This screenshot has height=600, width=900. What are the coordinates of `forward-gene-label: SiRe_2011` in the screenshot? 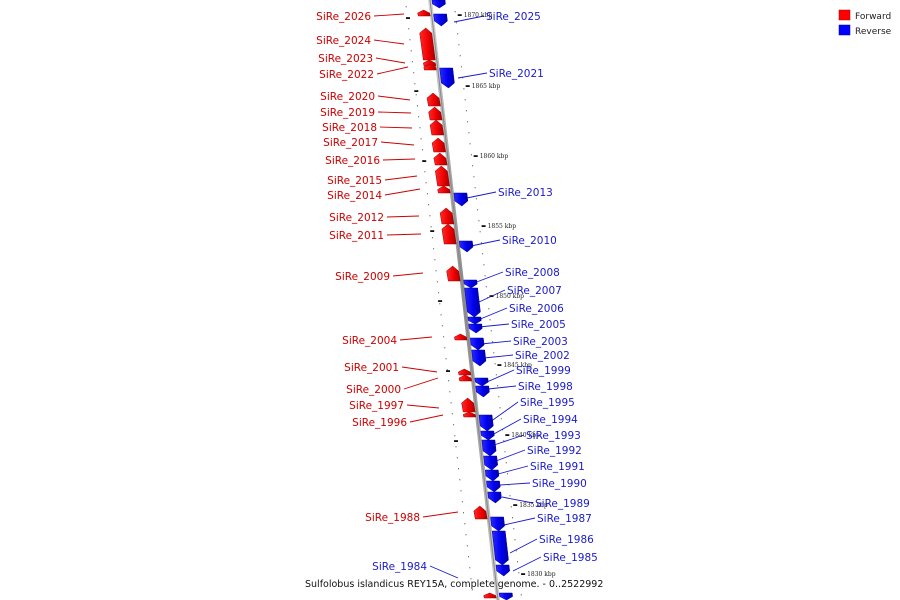 It's located at (356, 236).